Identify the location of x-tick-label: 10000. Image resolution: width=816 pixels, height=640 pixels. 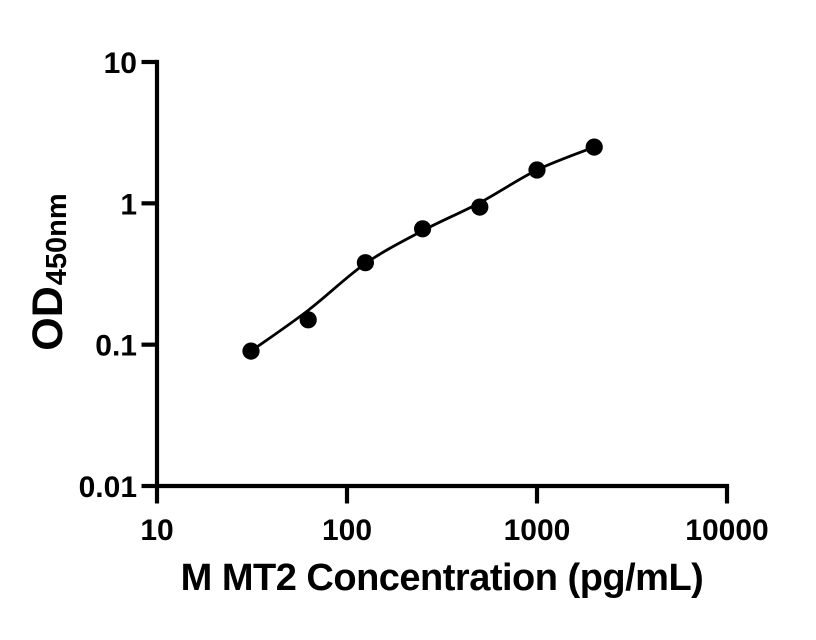
(726, 530).